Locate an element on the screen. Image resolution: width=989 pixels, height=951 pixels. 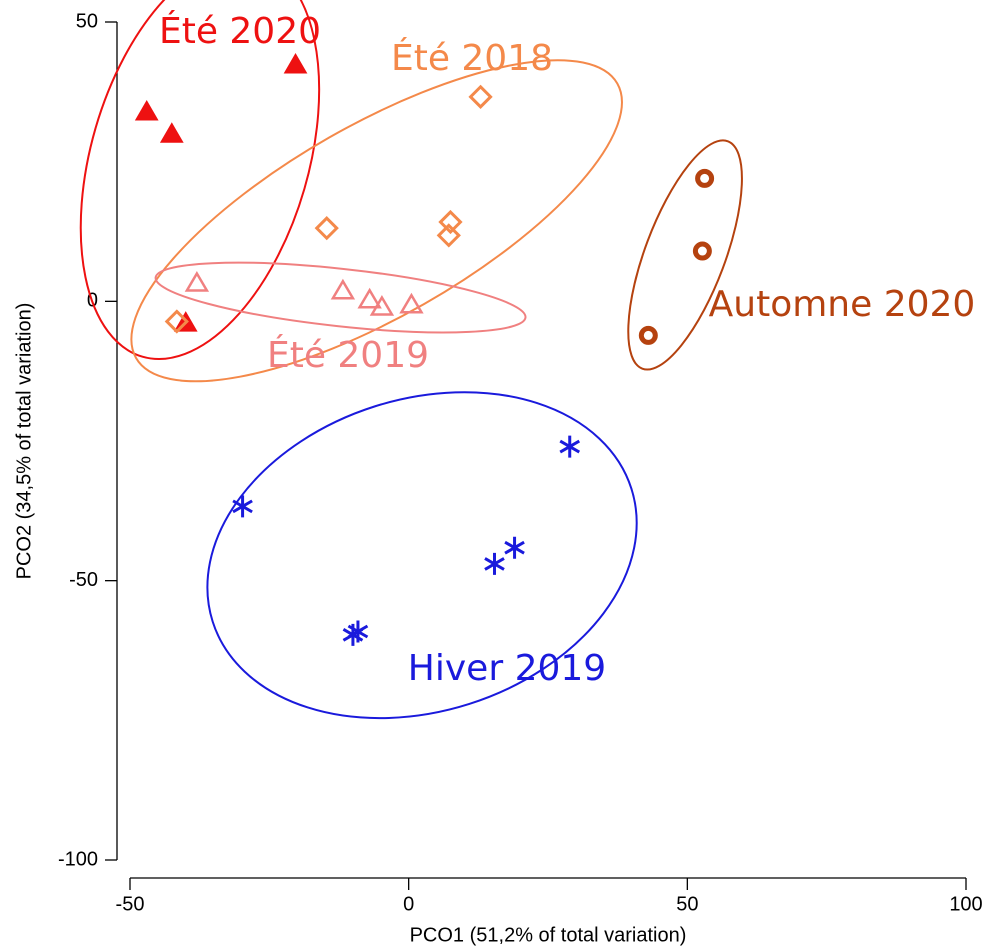
group-label: Hiver 2019 is located at coordinates (507, 668).